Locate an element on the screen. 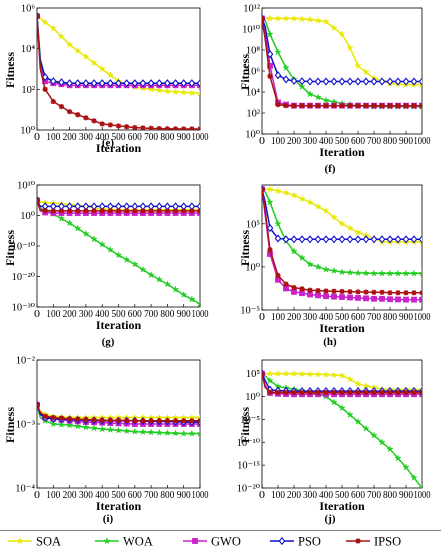 The width and height of the screenshot is (441, 550). legend-label: SOA is located at coordinates (48, 542).